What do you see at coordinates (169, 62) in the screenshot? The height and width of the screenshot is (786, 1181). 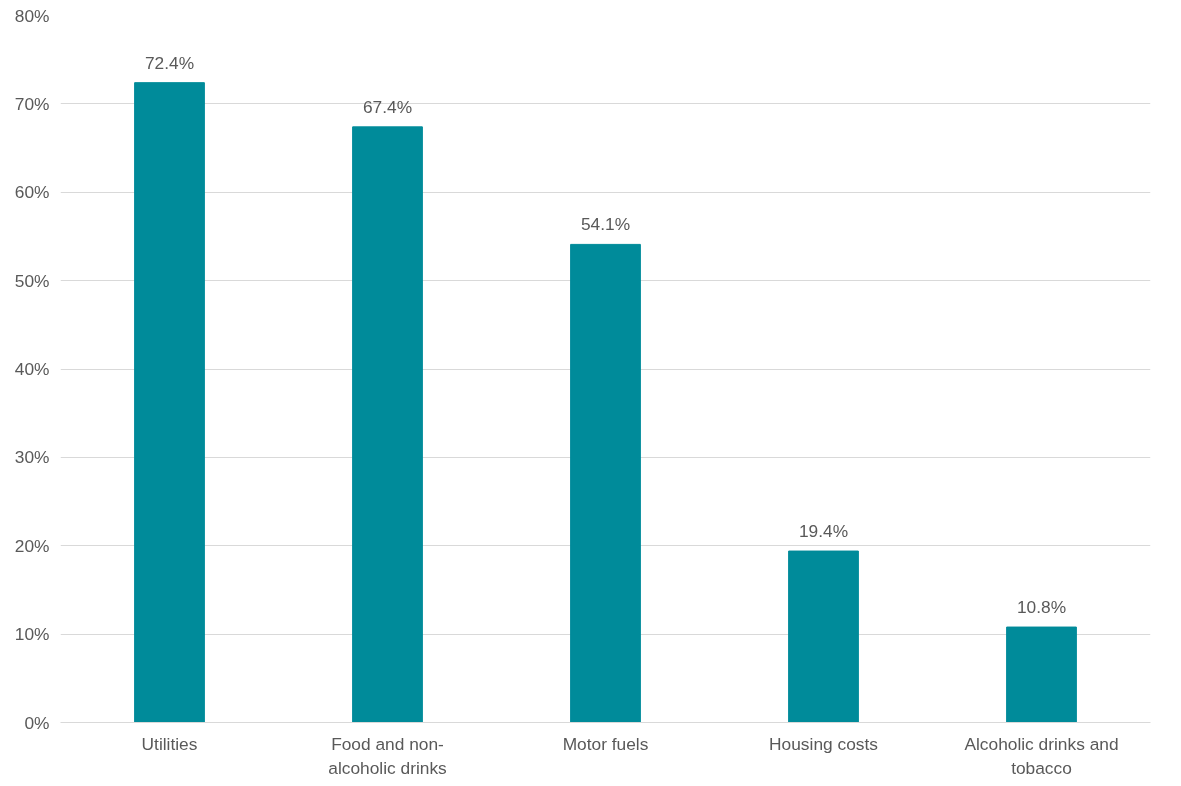 I see `data-label: 72.4%` at bounding box center [169, 62].